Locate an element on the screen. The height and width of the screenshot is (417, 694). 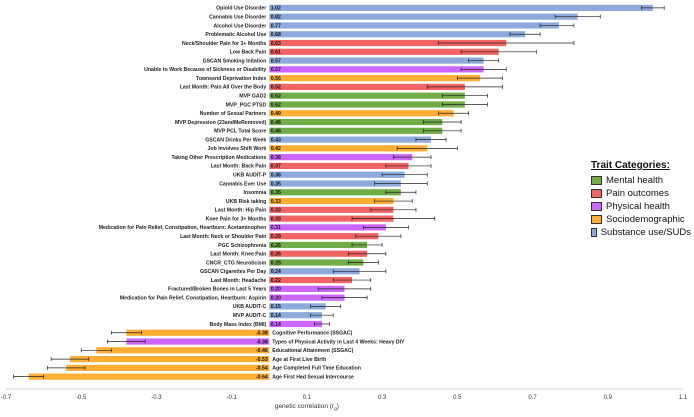
value-label: 0.56 is located at coordinates (276, 79).